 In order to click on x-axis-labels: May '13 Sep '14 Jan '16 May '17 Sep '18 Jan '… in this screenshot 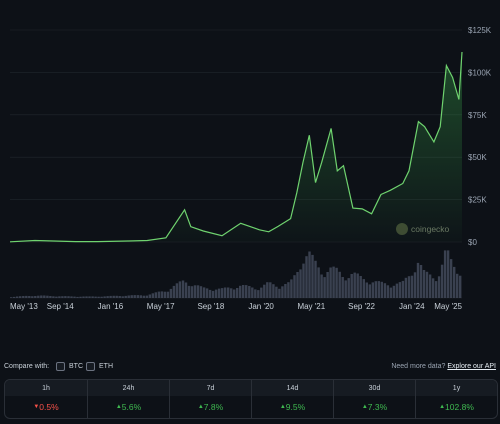, I will do `click(236, 306)`.